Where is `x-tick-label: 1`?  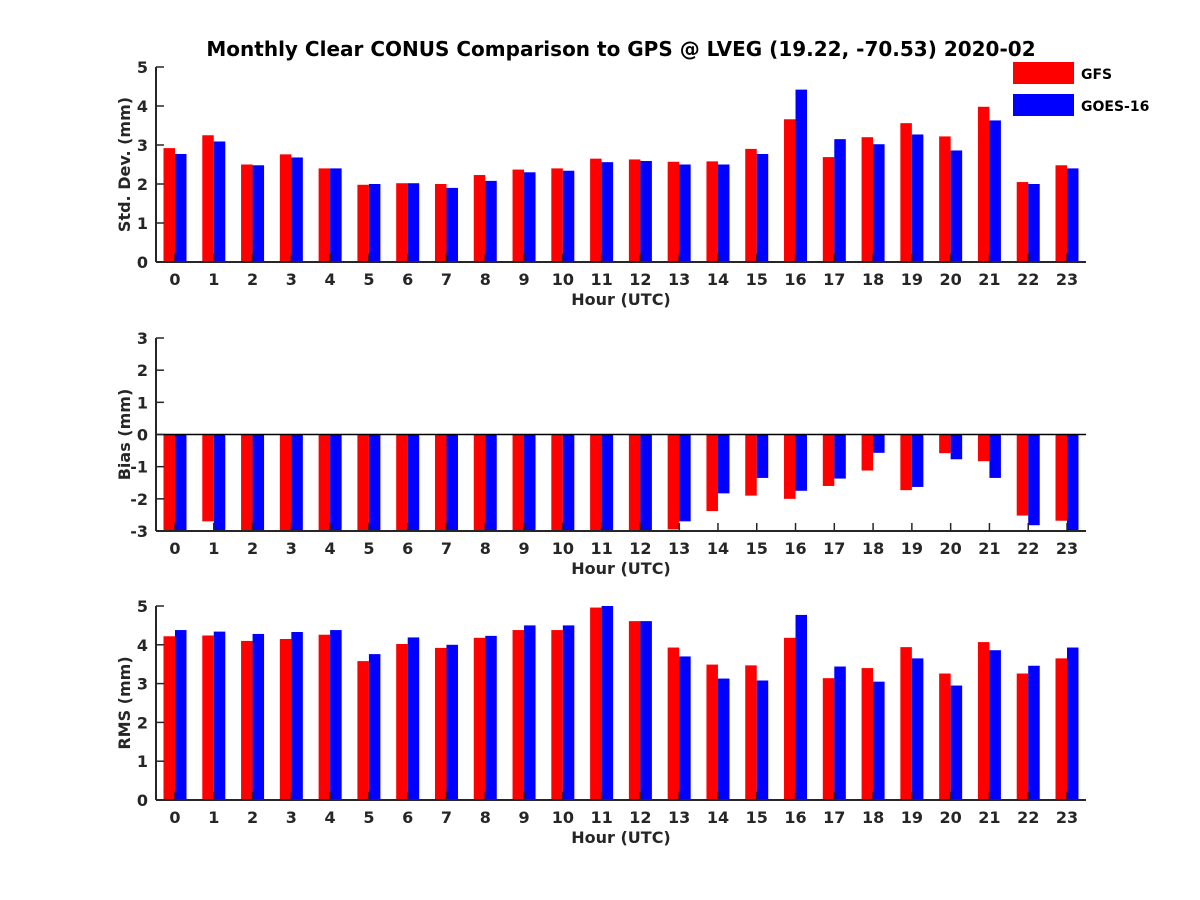 x-tick-label: 1 is located at coordinates (213, 548).